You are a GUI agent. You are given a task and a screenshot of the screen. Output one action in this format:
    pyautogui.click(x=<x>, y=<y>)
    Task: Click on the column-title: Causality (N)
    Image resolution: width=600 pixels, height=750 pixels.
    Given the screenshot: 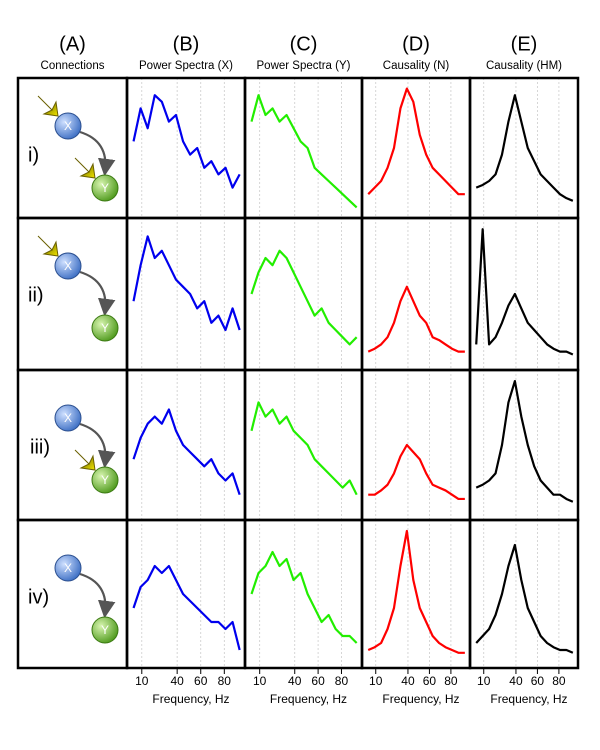 What is the action you would take?
    pyautogui.click(x=416, y=66)
    